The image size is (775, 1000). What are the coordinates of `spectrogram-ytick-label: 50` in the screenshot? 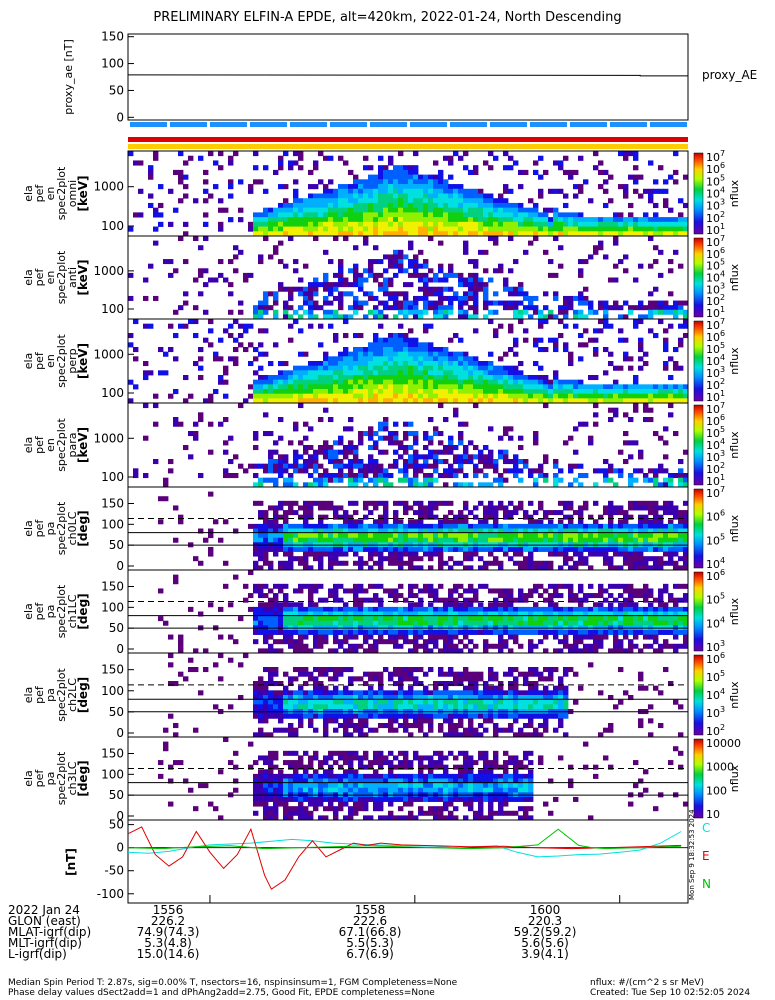 It's located at (116, 545).